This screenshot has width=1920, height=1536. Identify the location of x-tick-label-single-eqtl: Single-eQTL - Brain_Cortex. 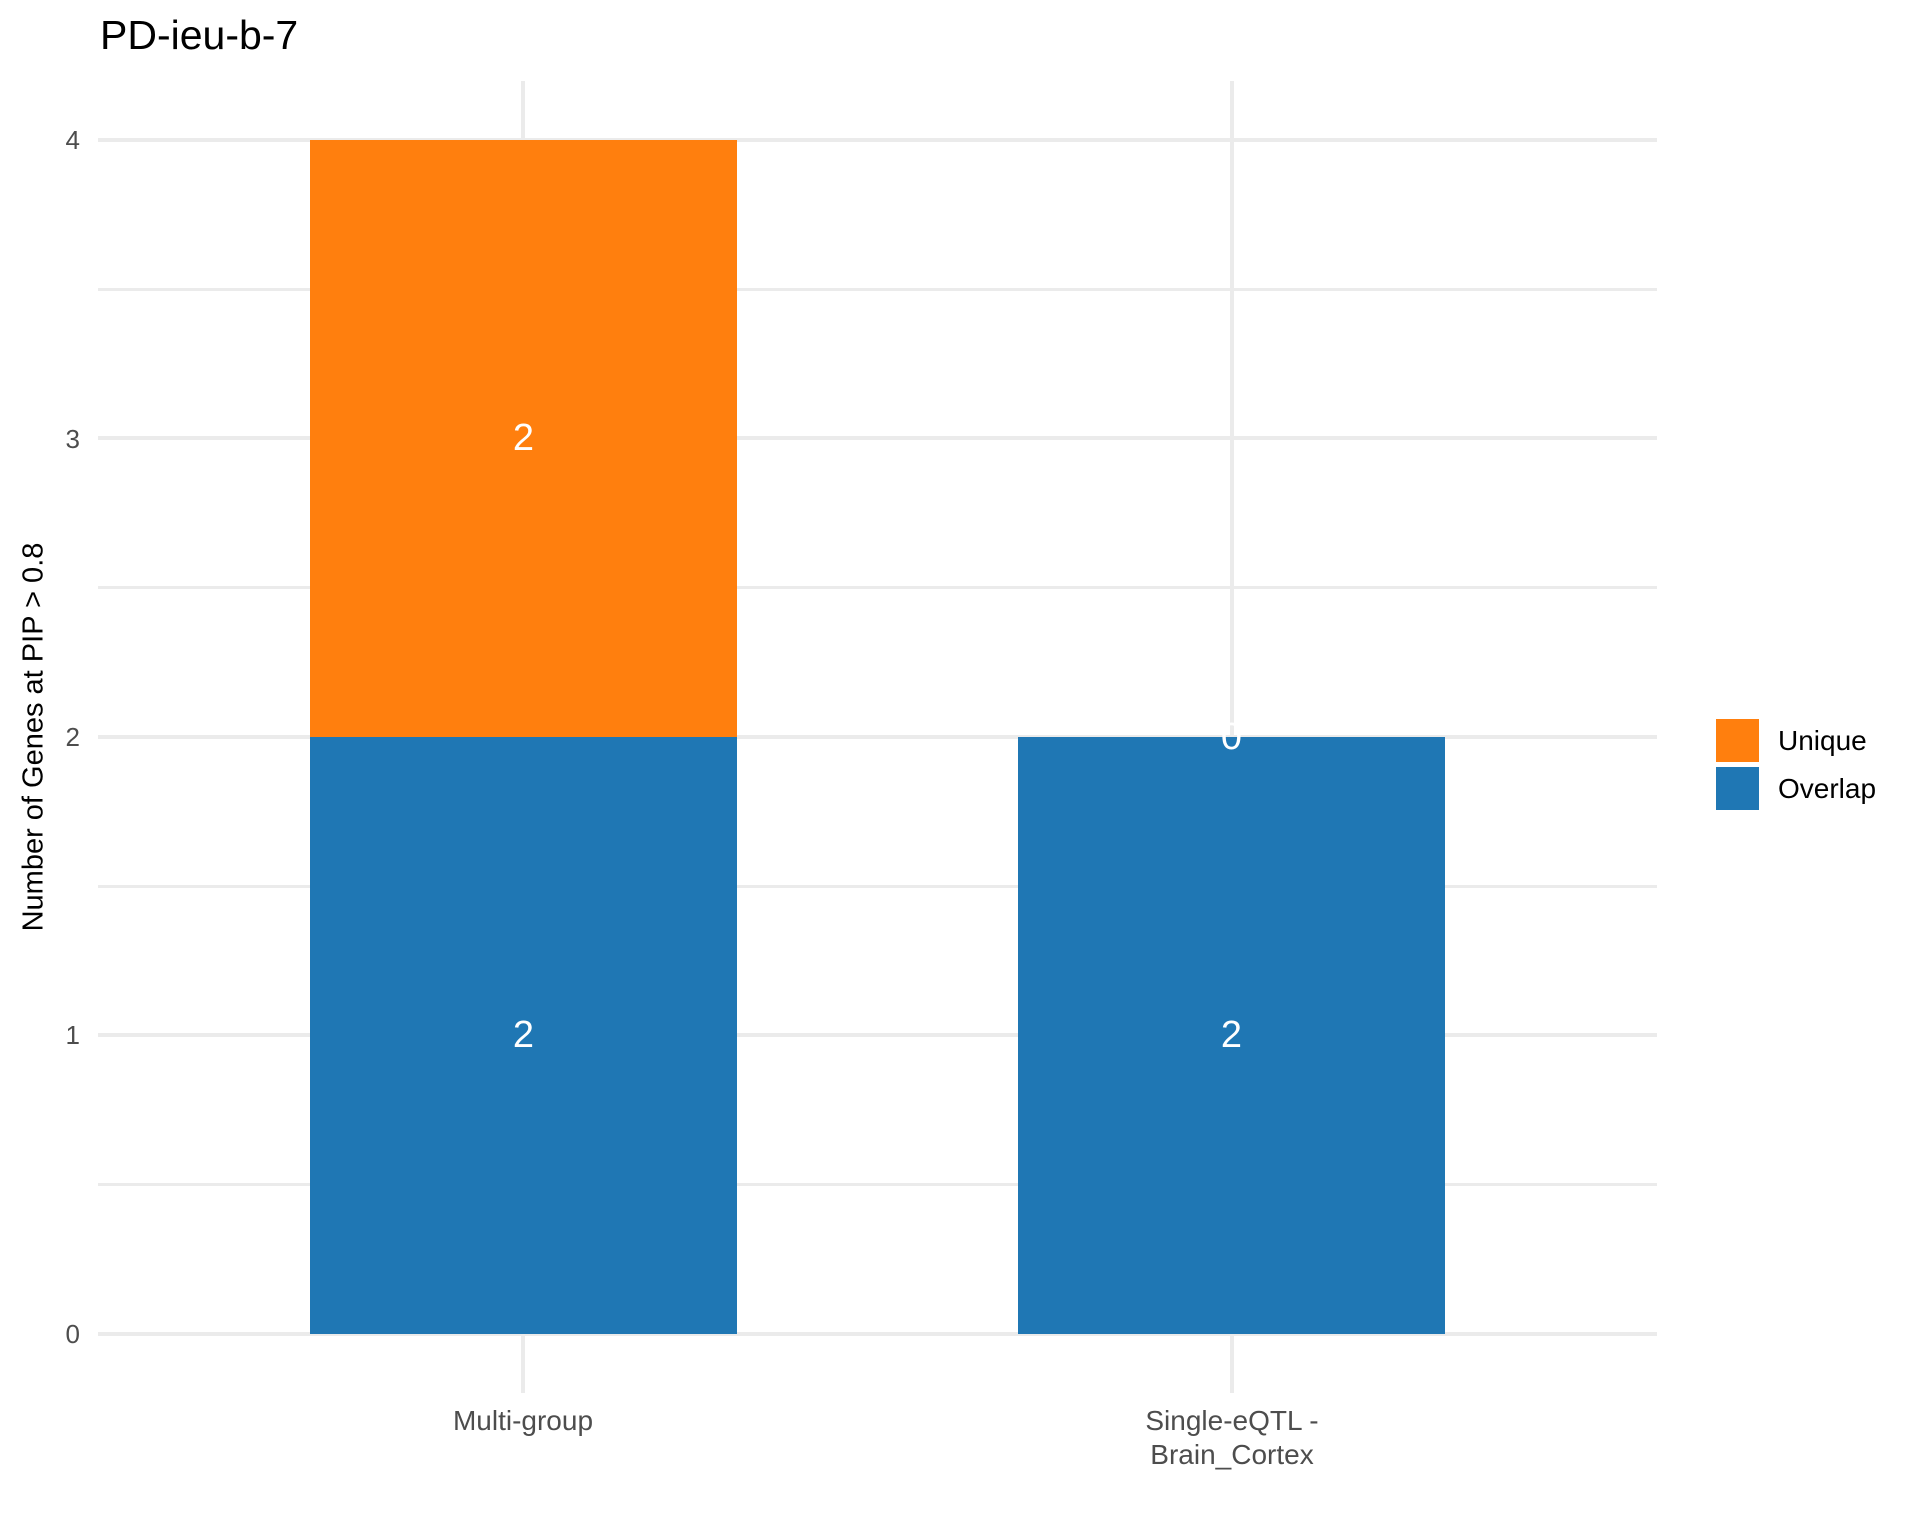
(1232, 1438).